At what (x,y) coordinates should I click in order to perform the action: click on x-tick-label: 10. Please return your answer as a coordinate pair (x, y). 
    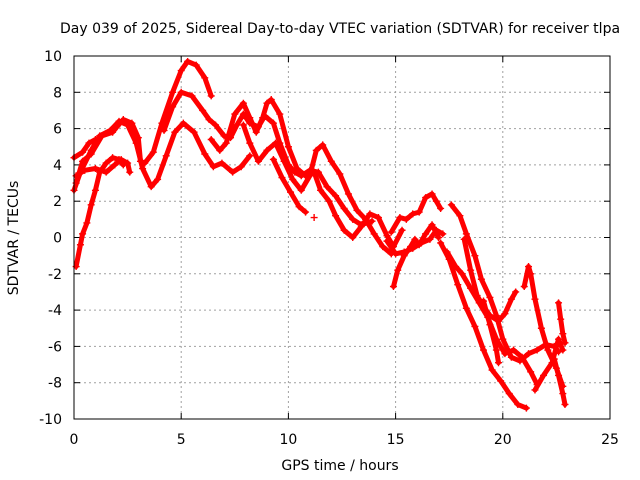
    Looking at the image, I should click on (288, 440).